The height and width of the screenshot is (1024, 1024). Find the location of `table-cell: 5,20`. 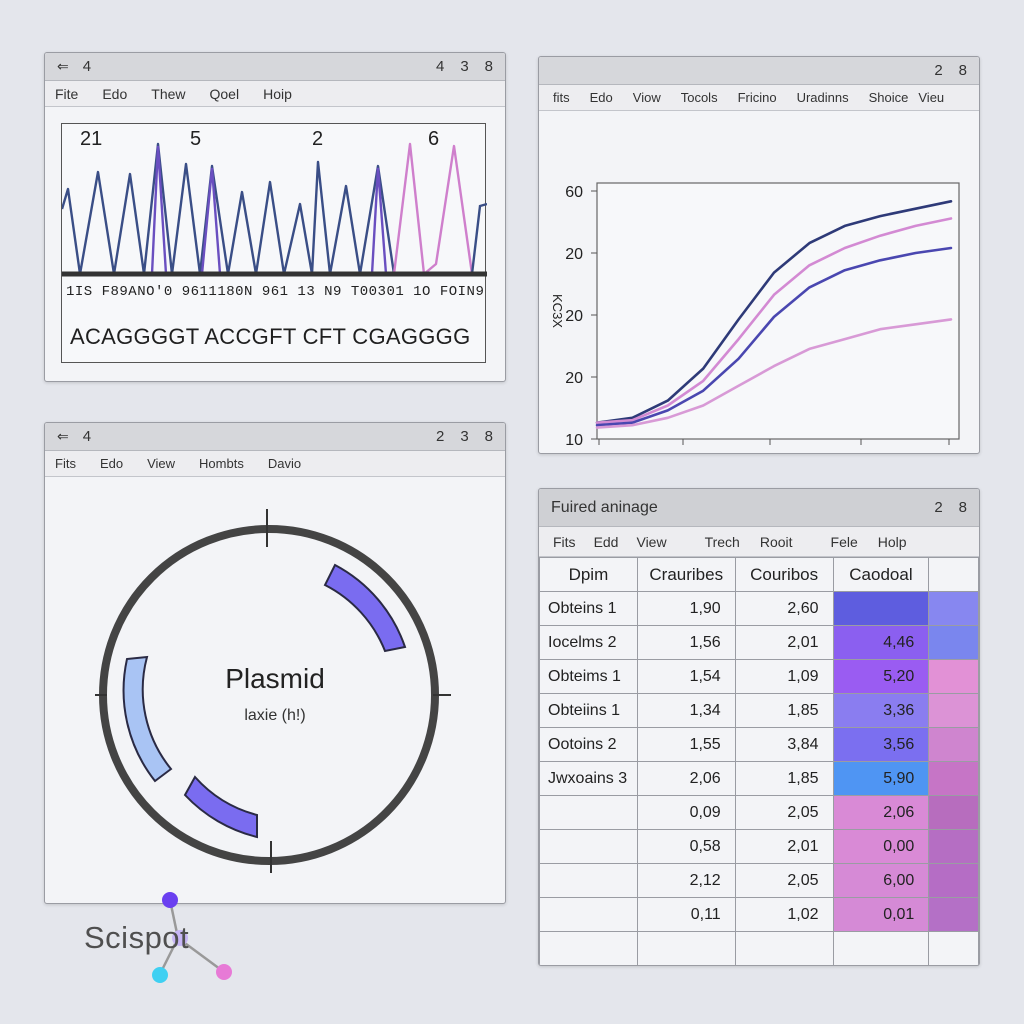

table-cell: 5,20 is located at coordinates (881, 676).